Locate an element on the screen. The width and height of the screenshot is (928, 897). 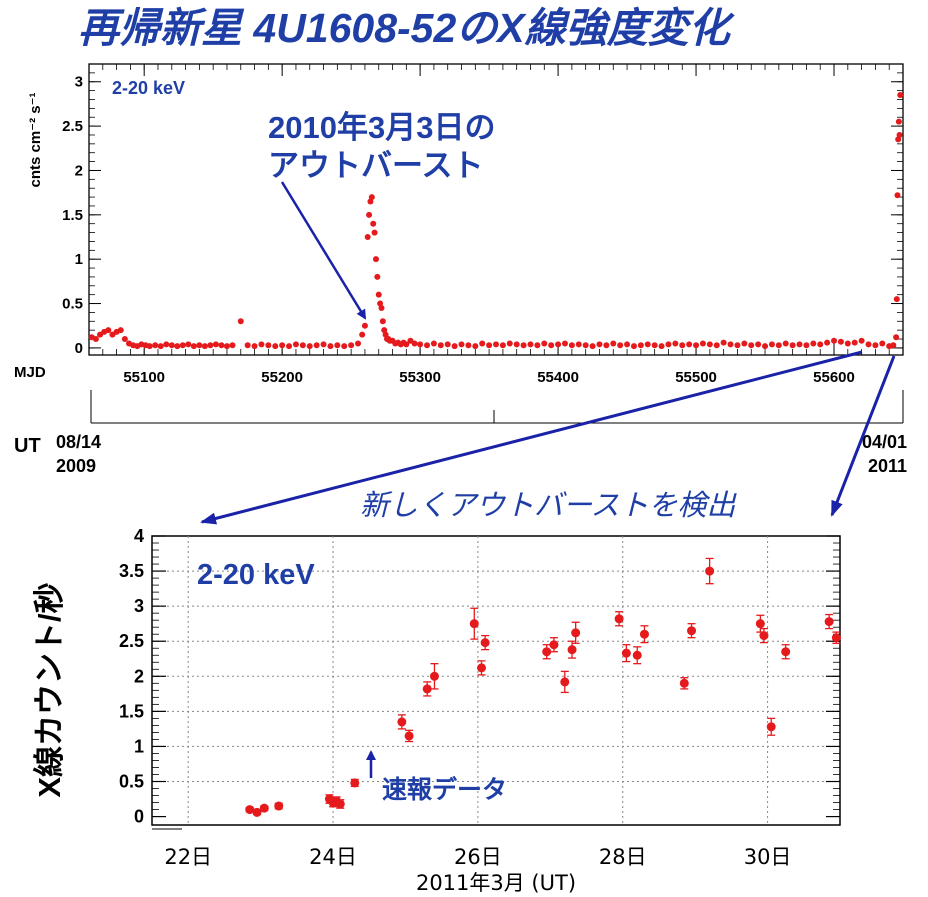
zoom-arrow-right is located at coordinates (863, 436).